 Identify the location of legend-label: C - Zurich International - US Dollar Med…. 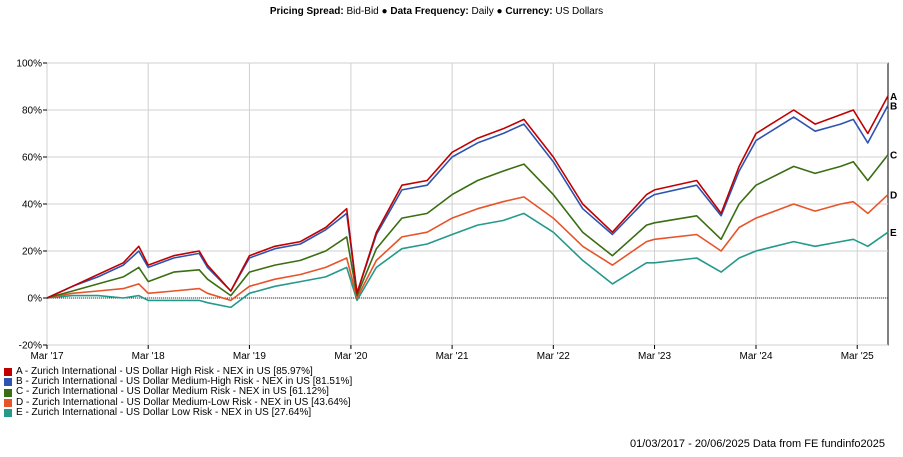
(172, 392).